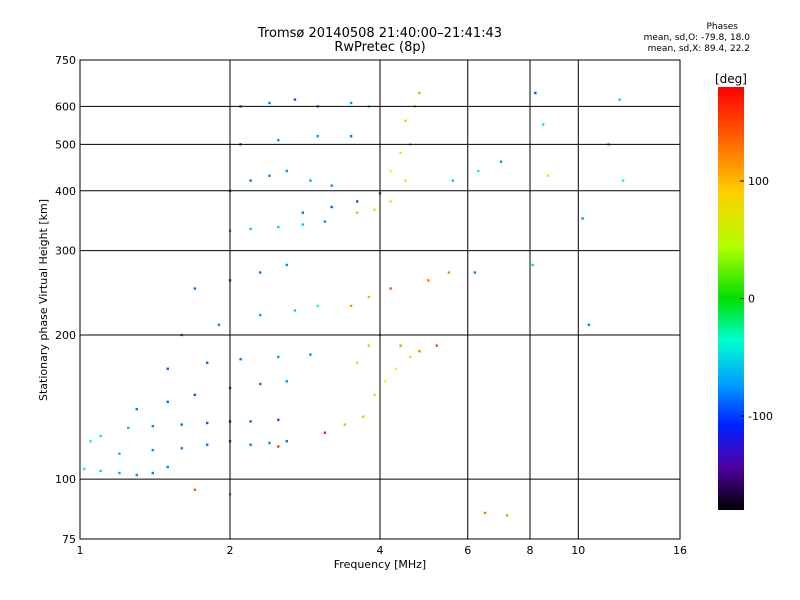  Describe the element at coordinates (230, 550) in the screenshot. I see `x-tick-label: 2` at that location.